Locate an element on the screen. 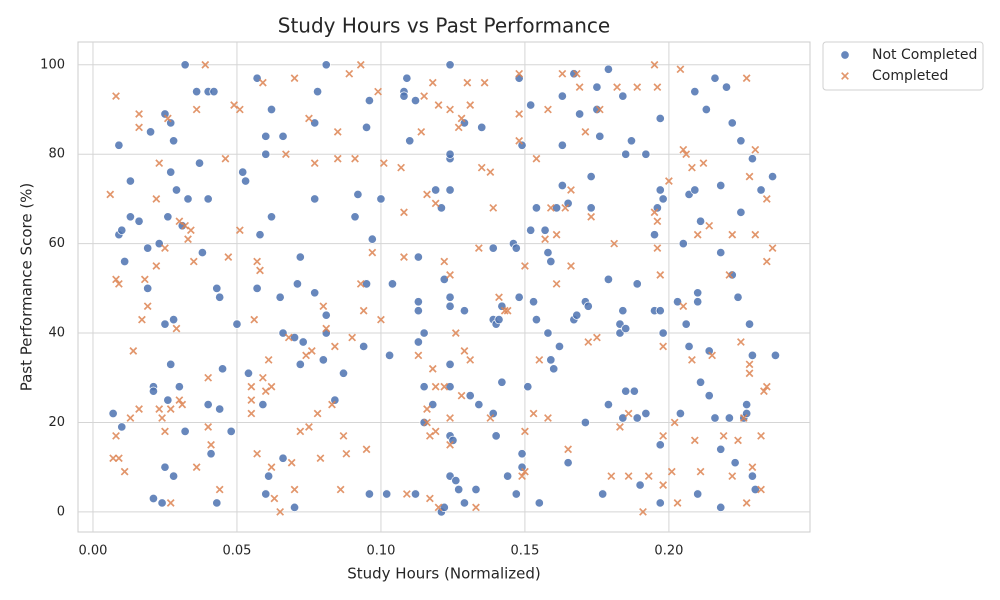  y-tick-label: 100 is located at coordinates (52, 64).